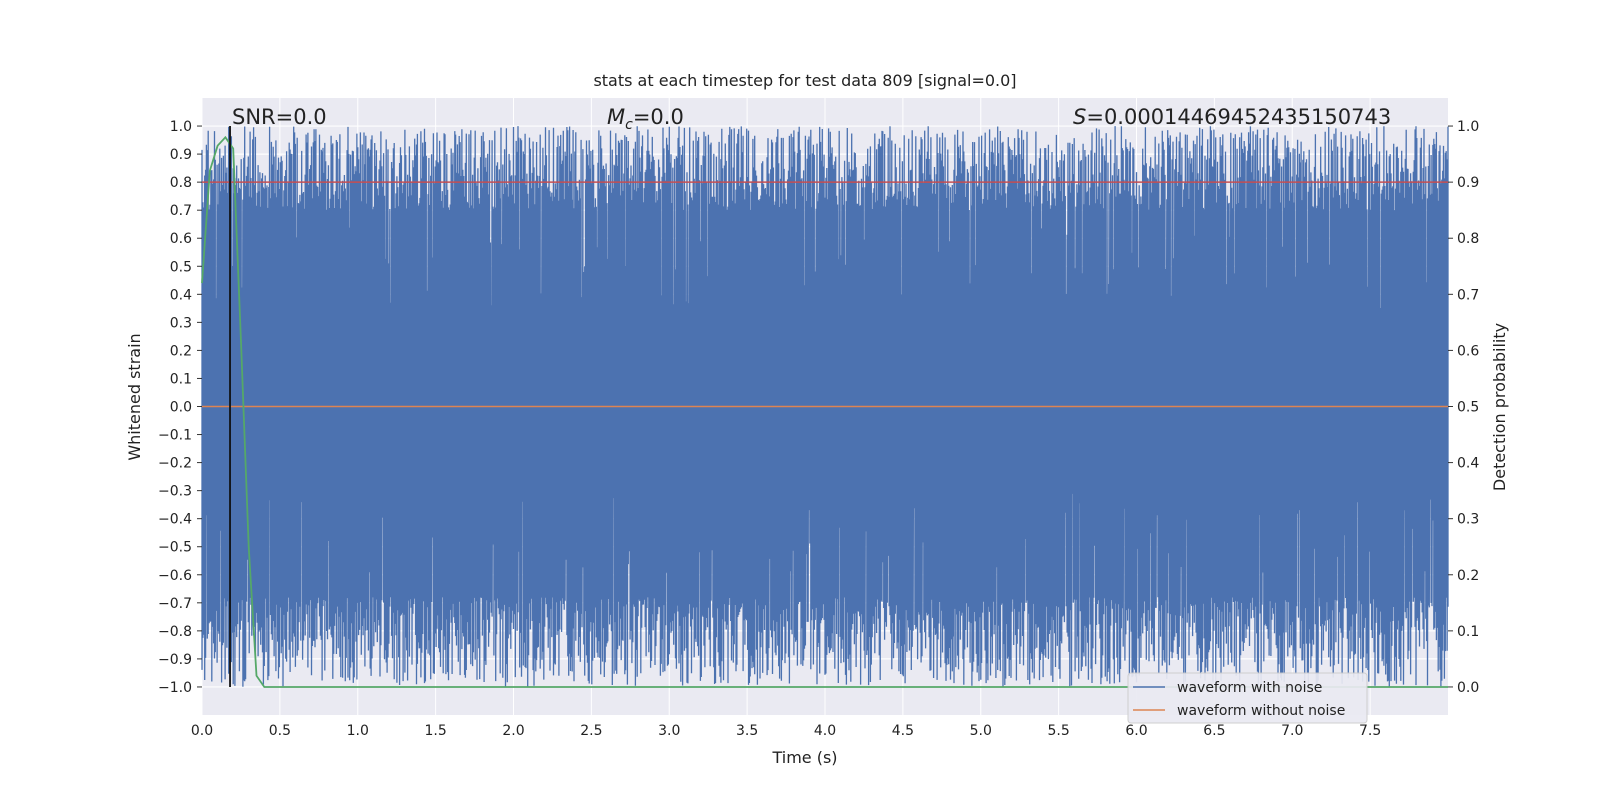 The image size is (1600, 800). I want to click on y-tick-label: −0.8, so click(175, 632).